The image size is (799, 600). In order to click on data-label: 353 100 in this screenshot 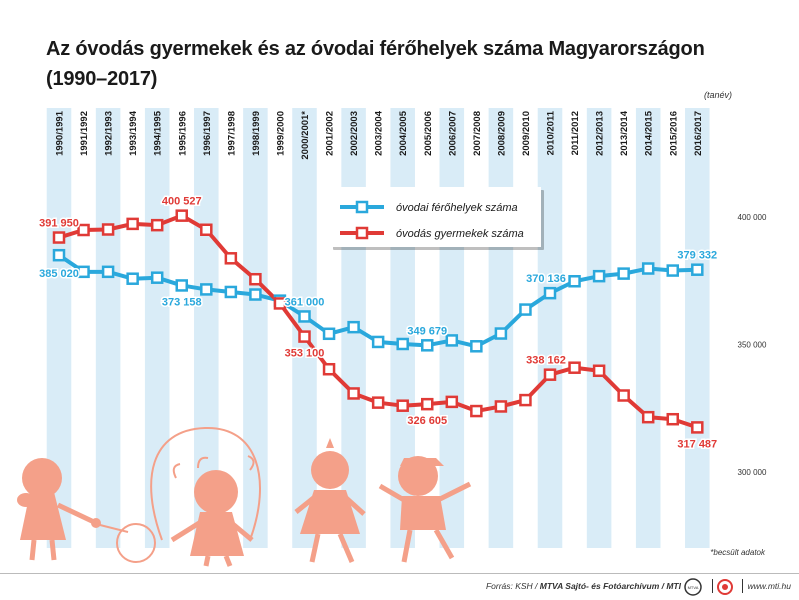, I will do `click(305, 354)`.